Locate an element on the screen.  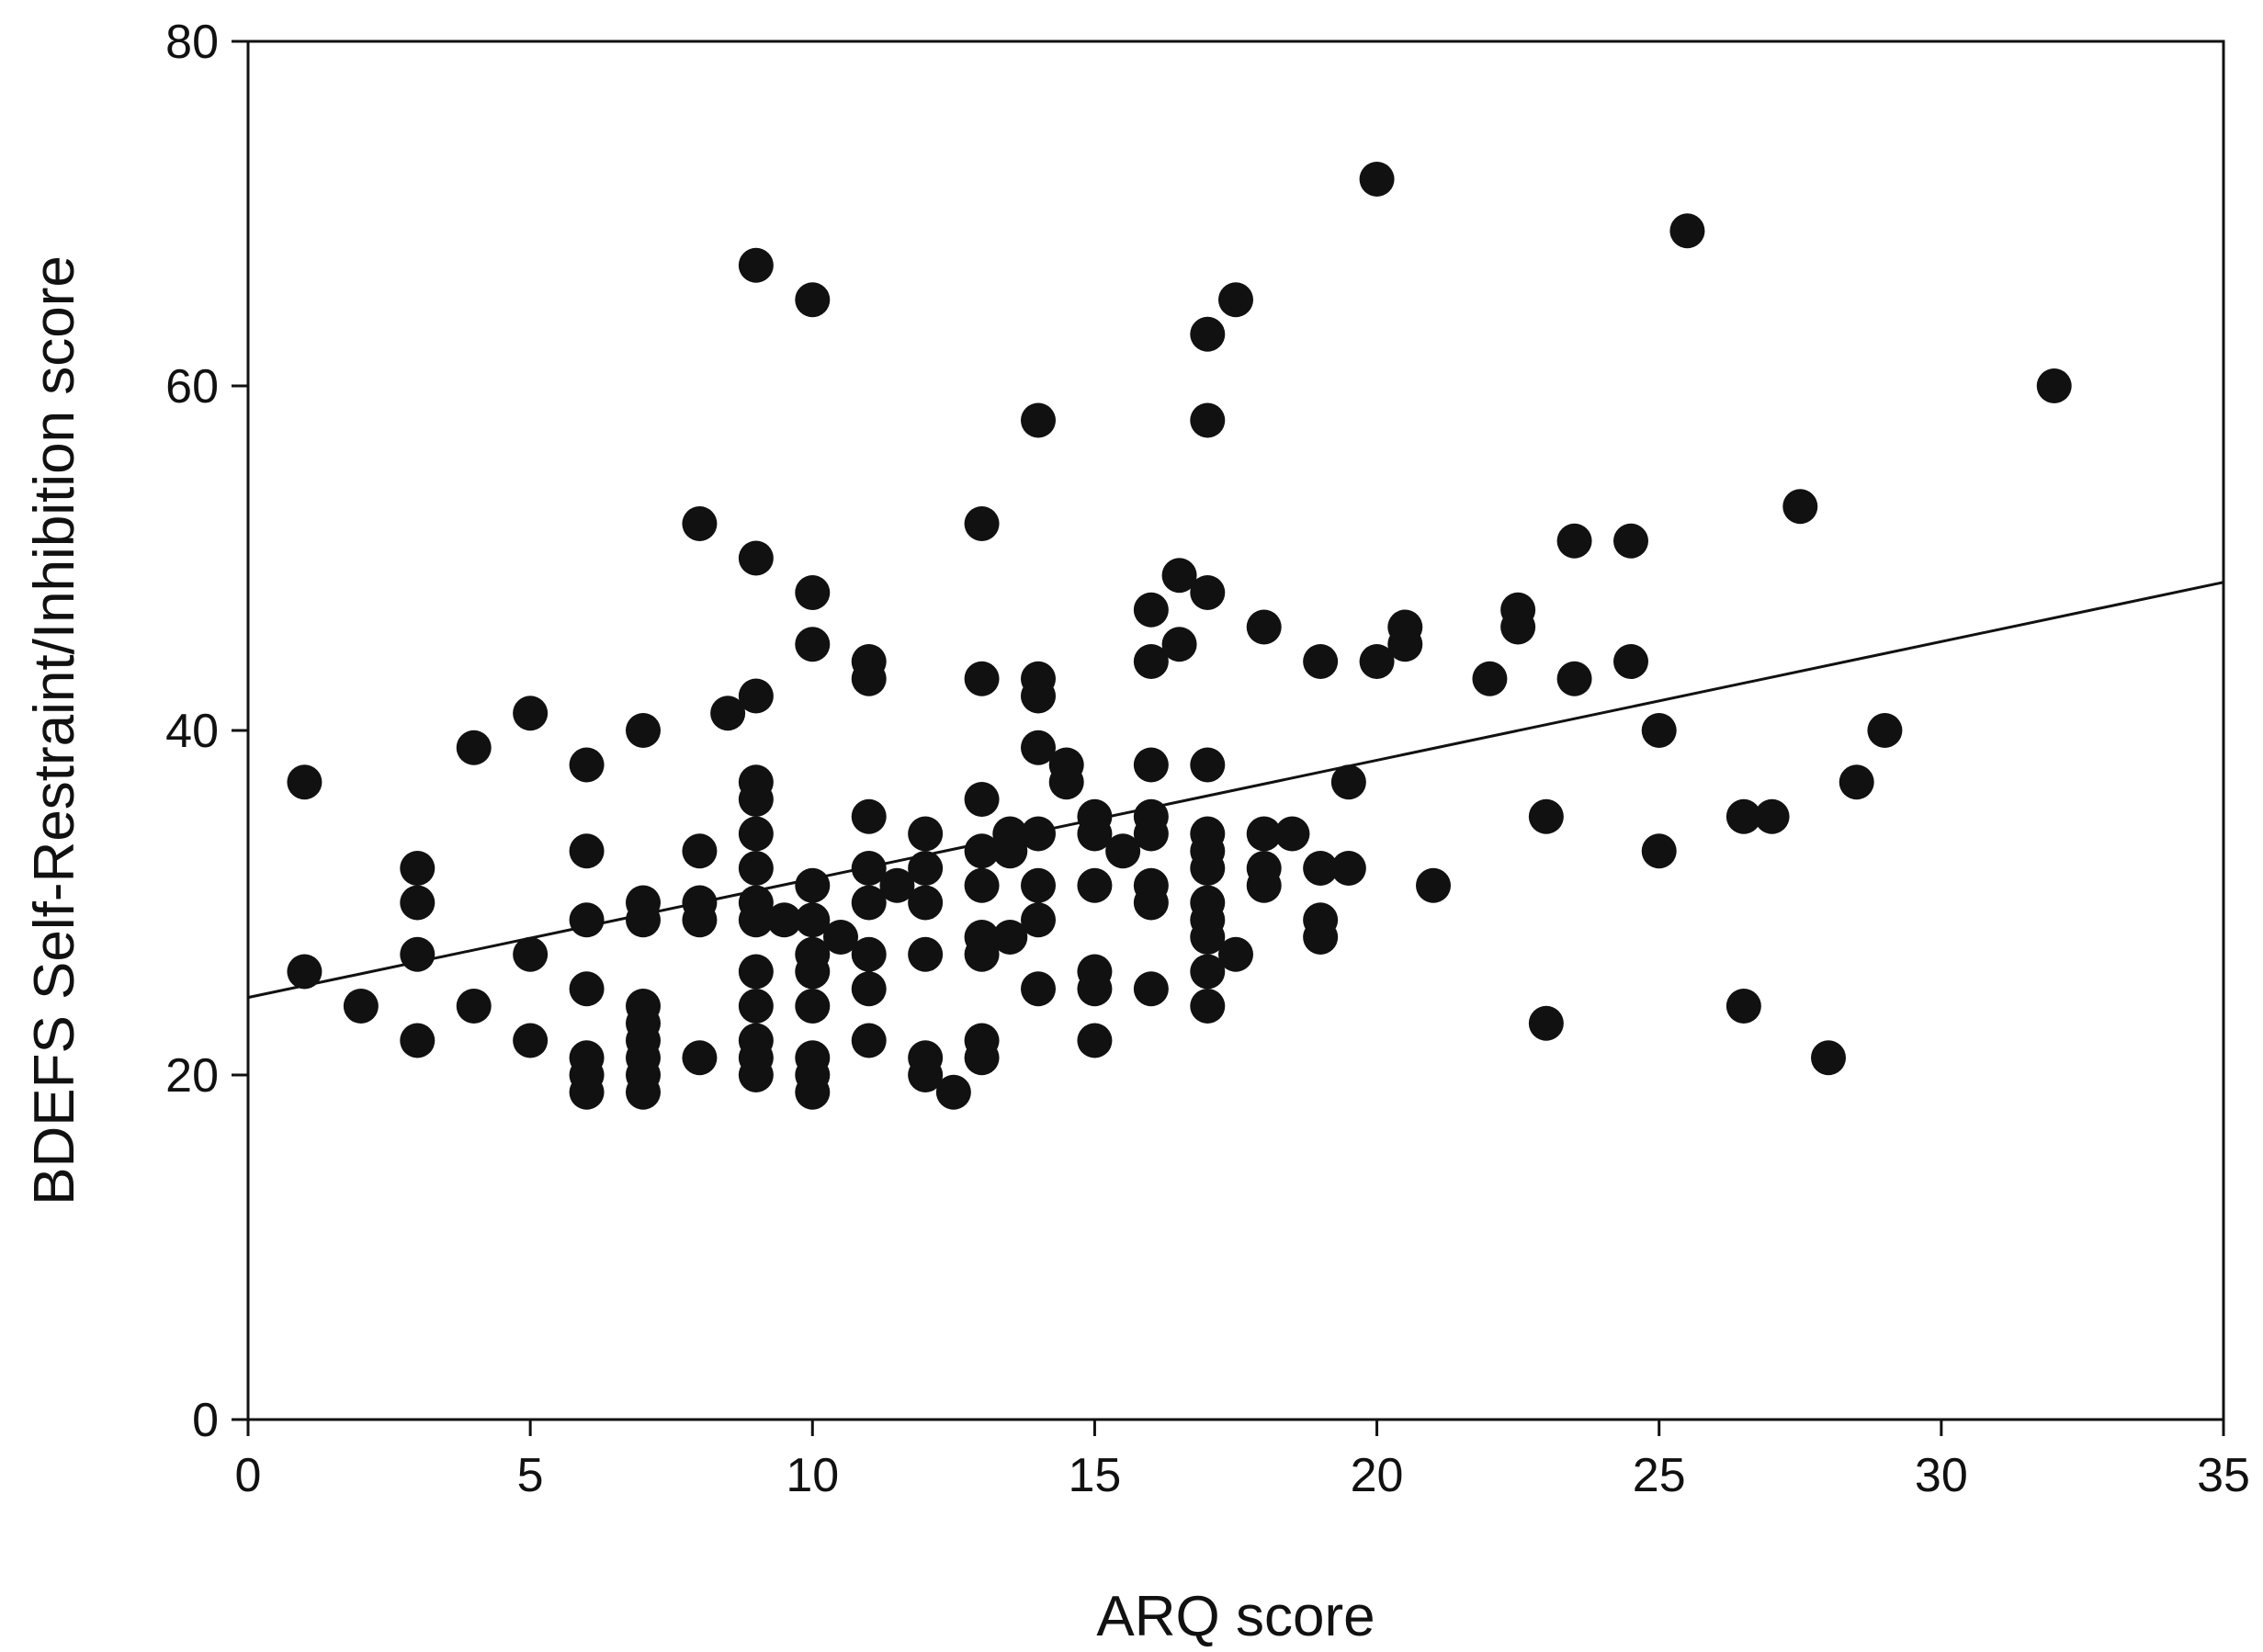
x-tick-label: 30 is located at coordinates (1941, 1475).